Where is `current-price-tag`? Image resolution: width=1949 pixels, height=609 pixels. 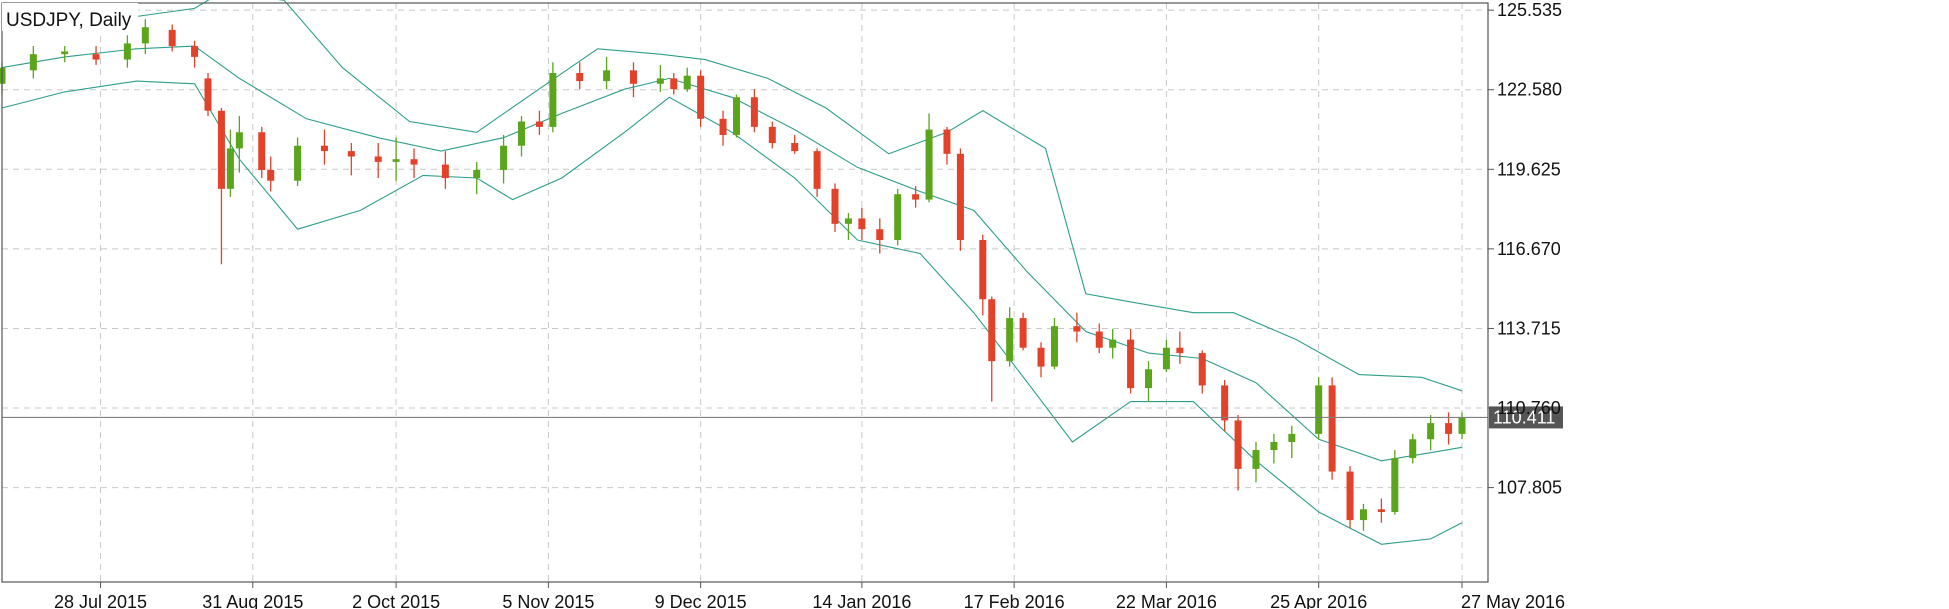
current-price-tag is located at coordinates (1526, 417).